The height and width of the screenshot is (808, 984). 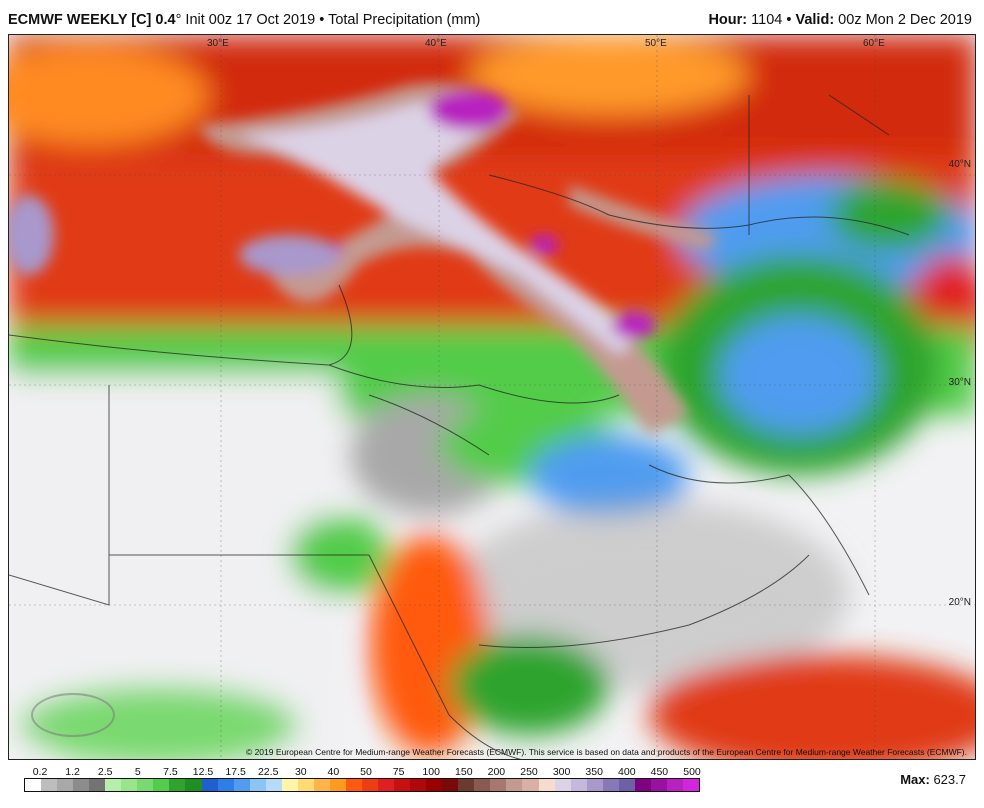 I want to click on colorbar-label: 40, so click(x=333, y=772).